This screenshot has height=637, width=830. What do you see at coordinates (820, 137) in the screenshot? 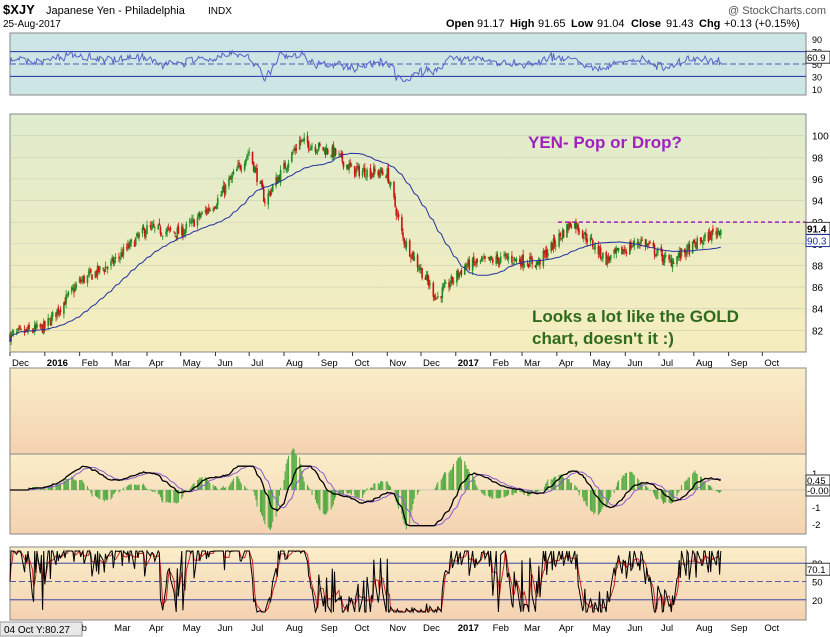
I see `price-tick-label: 100` at bounding box center [820, 137].